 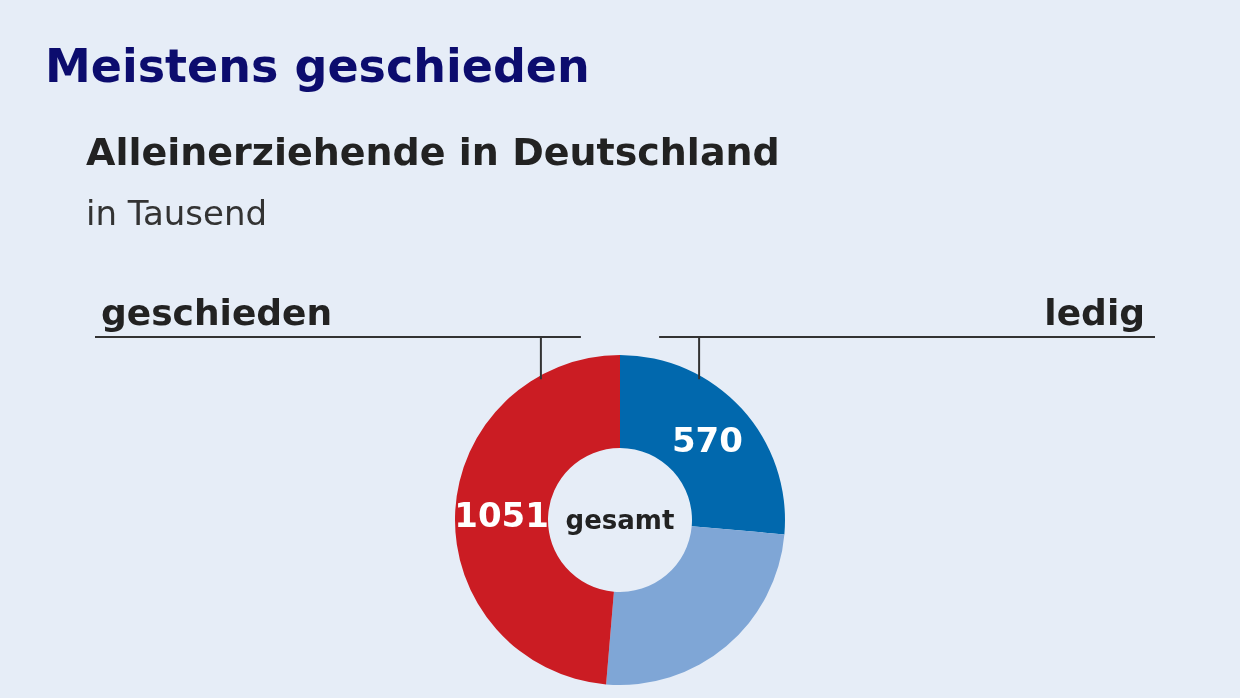 I want to click on text: gesamt, so click(x=620, y=520).